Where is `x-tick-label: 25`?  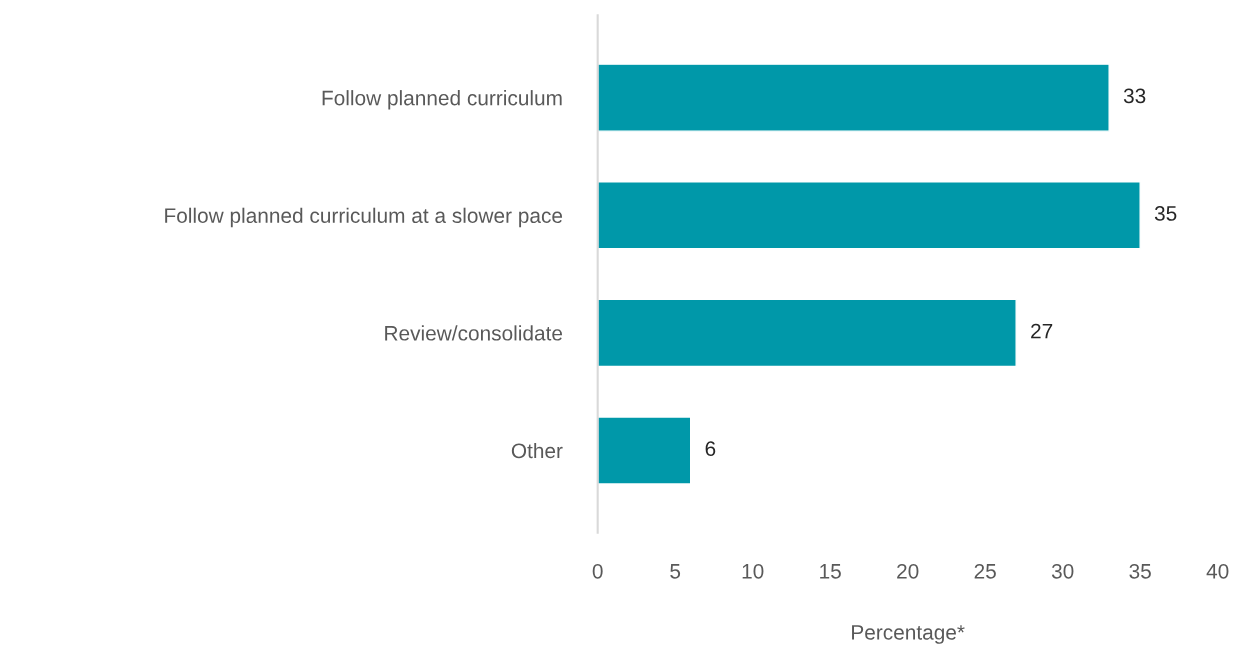
x-tick-label: 25 is located at coordinates (985, 571).